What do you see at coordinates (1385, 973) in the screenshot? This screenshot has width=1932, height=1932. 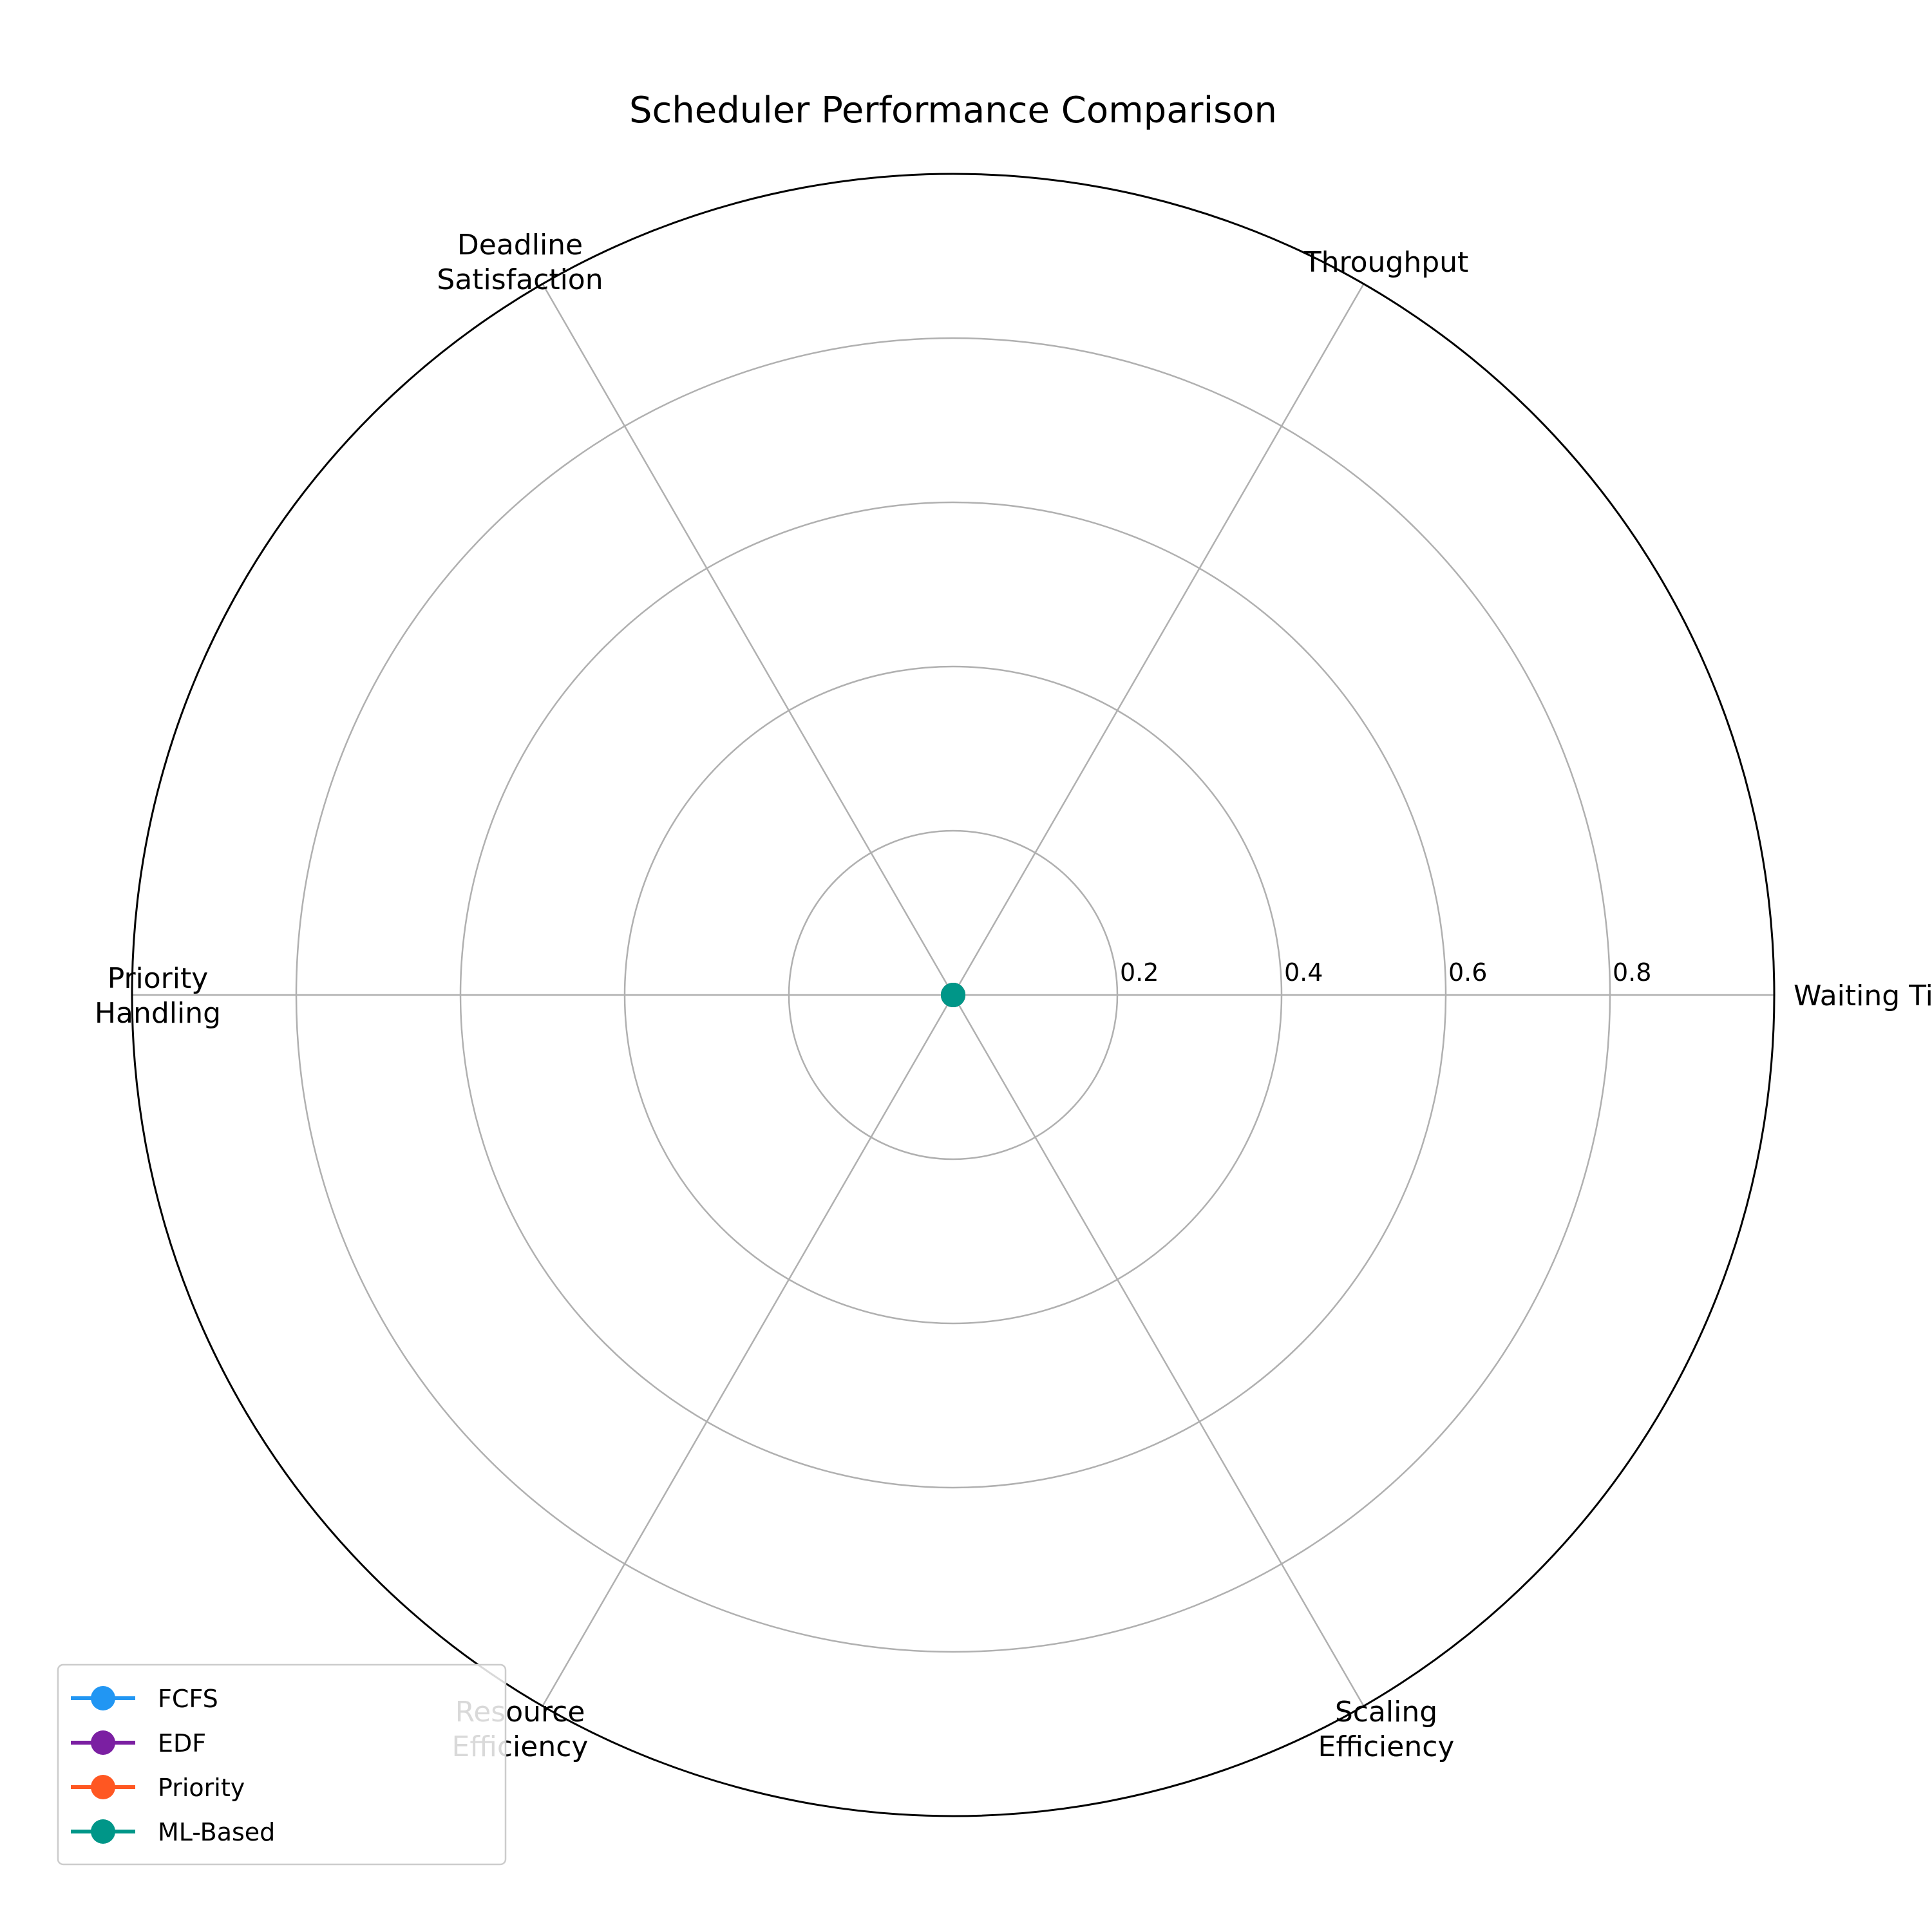 I see `radial-tick-labels: 0.2 0.4 0.6 0.8` at bounding box center [1385, 973].